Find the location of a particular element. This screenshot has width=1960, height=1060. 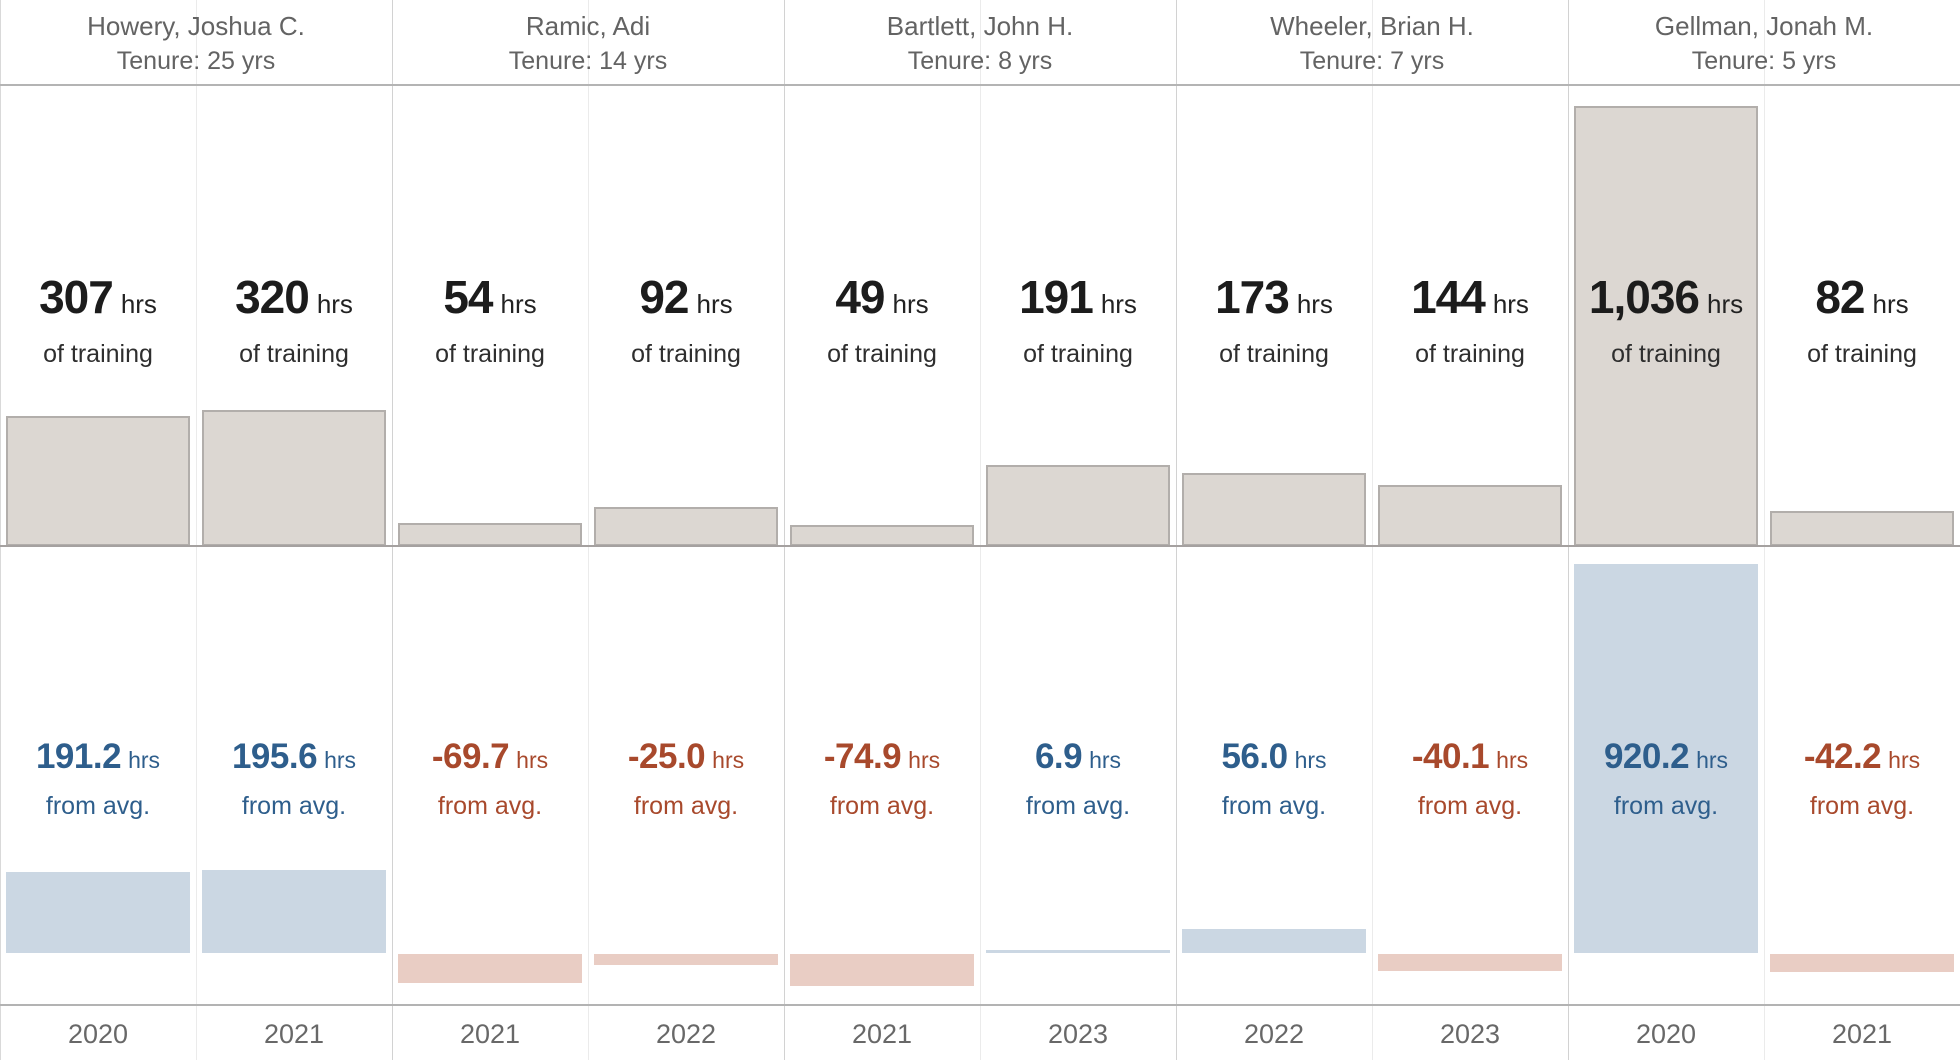

training-hours-value: 191 hrs is located at coordinates (1078, 297).